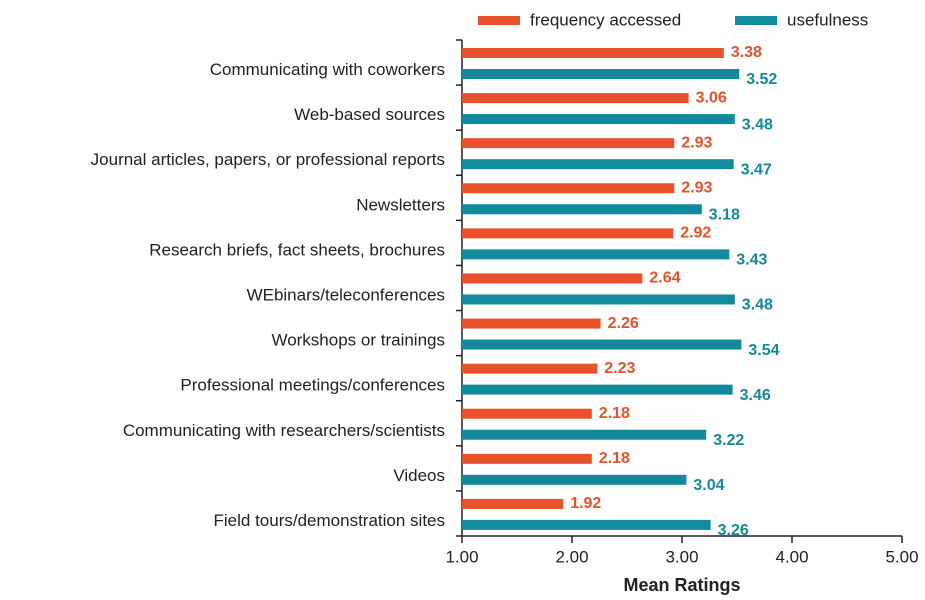 The image size is (925, 600). I want to click on value-label: 3.18, so click(724, 214).